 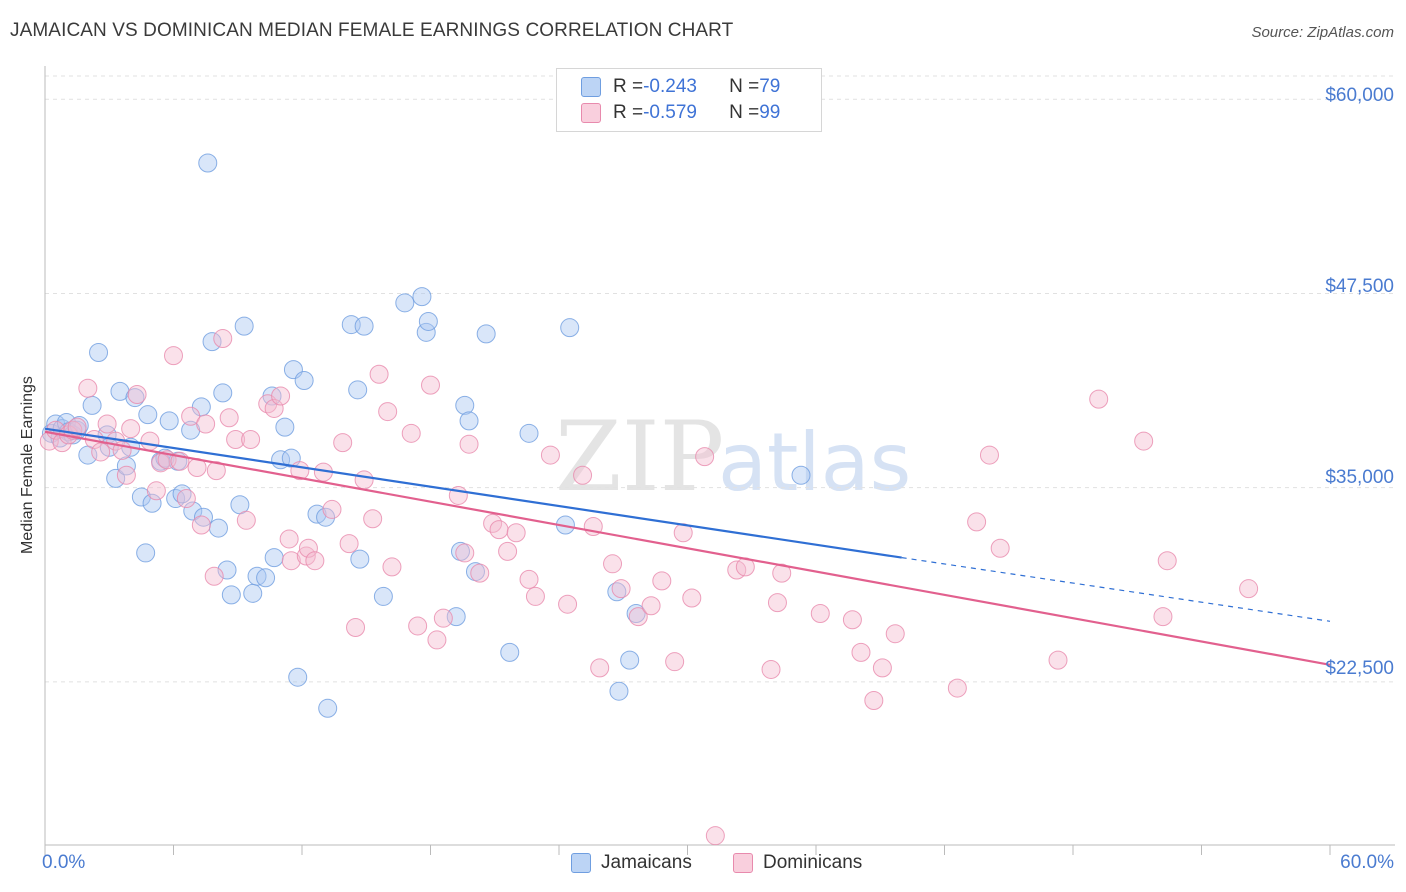 I want to click on x-tick-label-max: 60.0%, so click(x=1367, y=862).